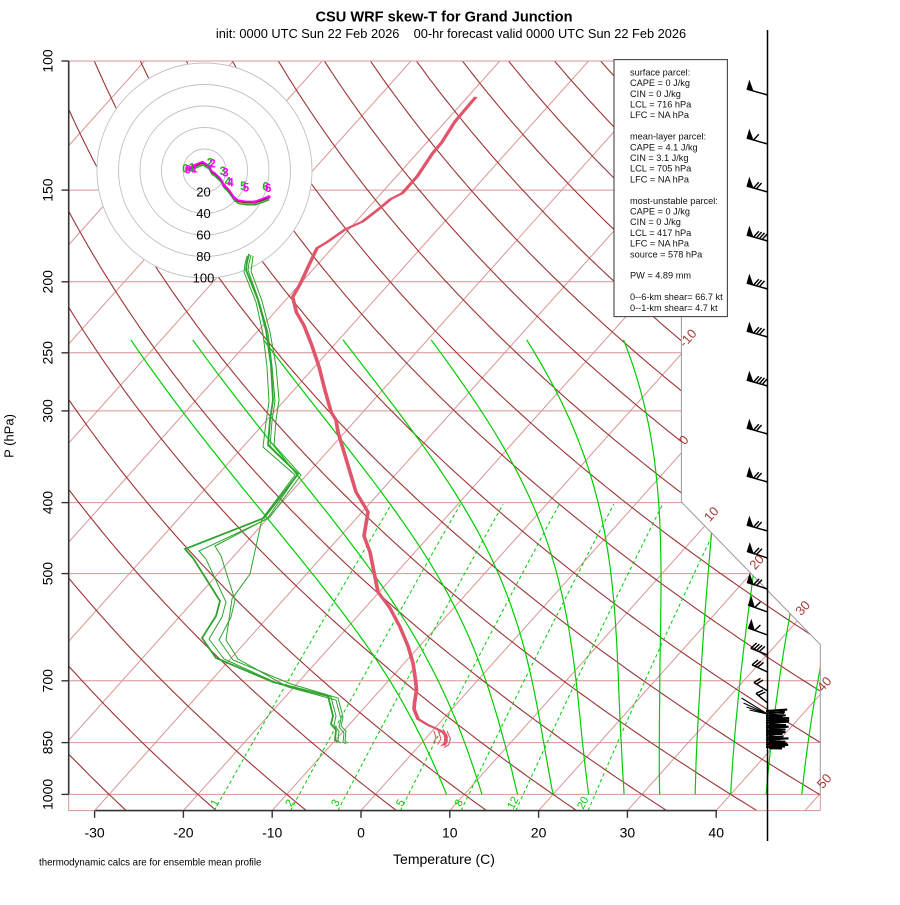 This screenshot has height=905, width=900. What do you see at coordinates (94, 833) in the screenshot?
I see `svg-text: -30` at bounding box center [94, 833].